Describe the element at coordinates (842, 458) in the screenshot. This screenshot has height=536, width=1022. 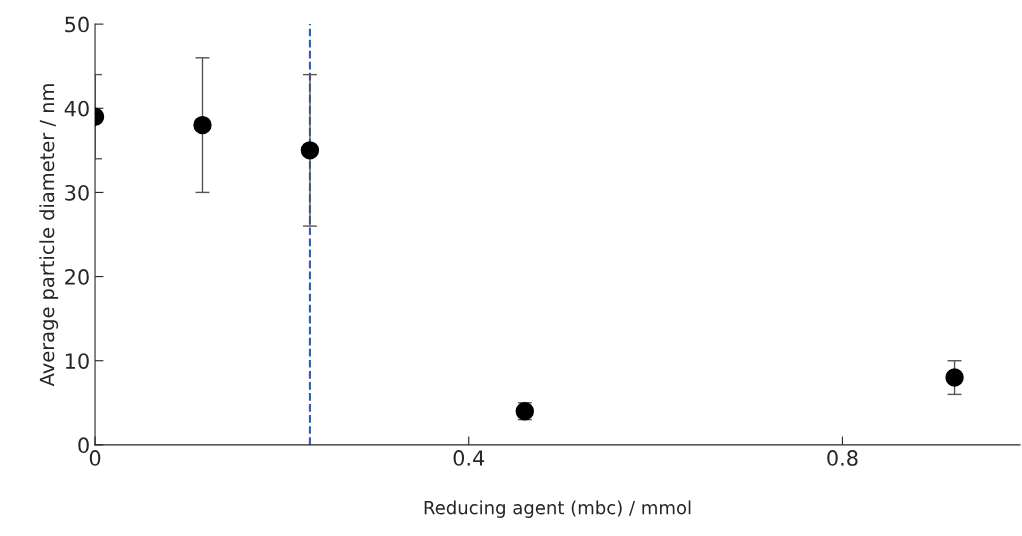
I see `x-tick-label: 0.8` at that location.